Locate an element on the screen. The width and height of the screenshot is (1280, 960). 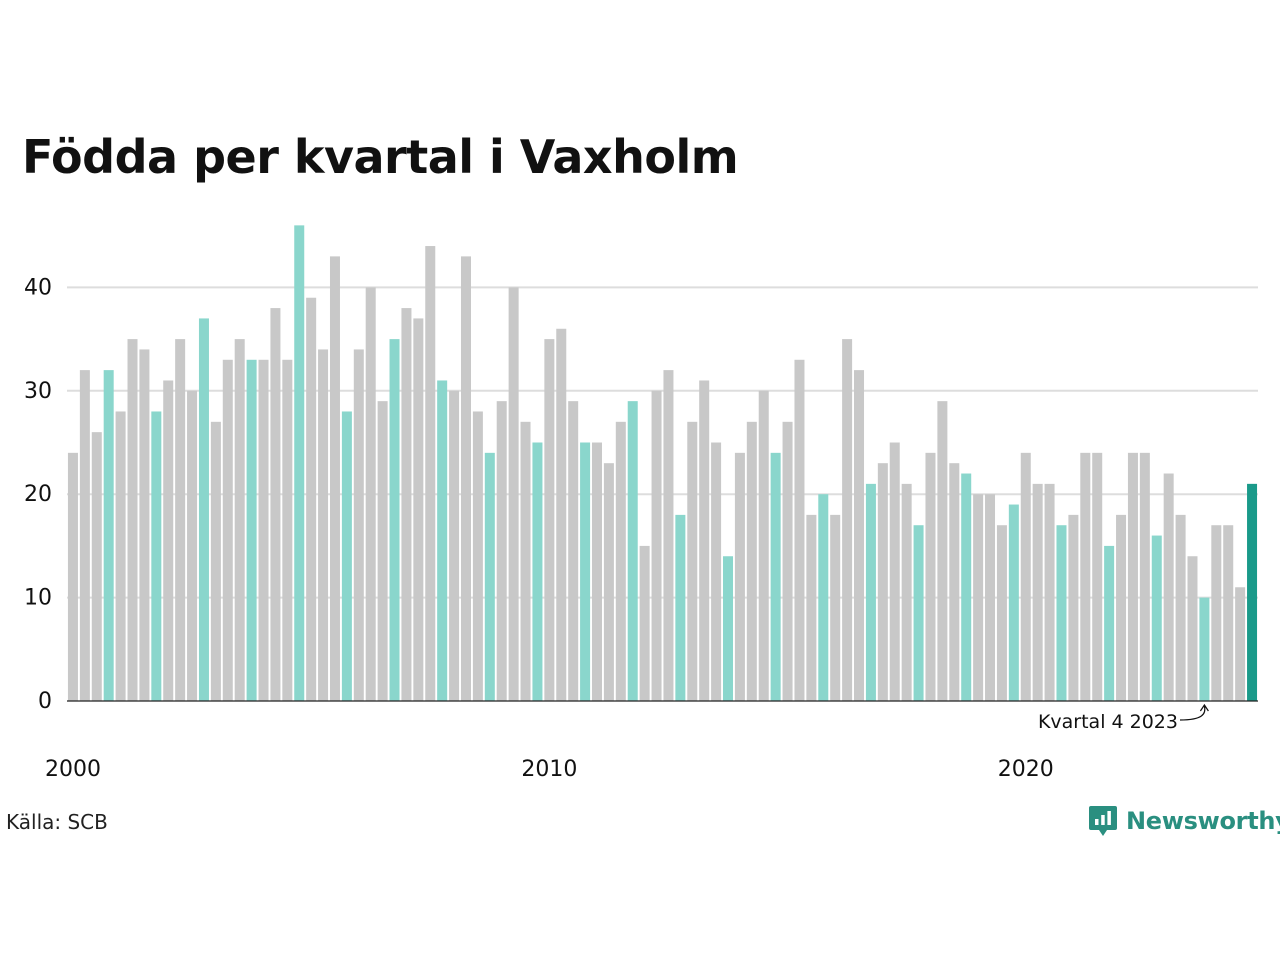
source-label: Källa: SCB is located at coordinates (57, 822).